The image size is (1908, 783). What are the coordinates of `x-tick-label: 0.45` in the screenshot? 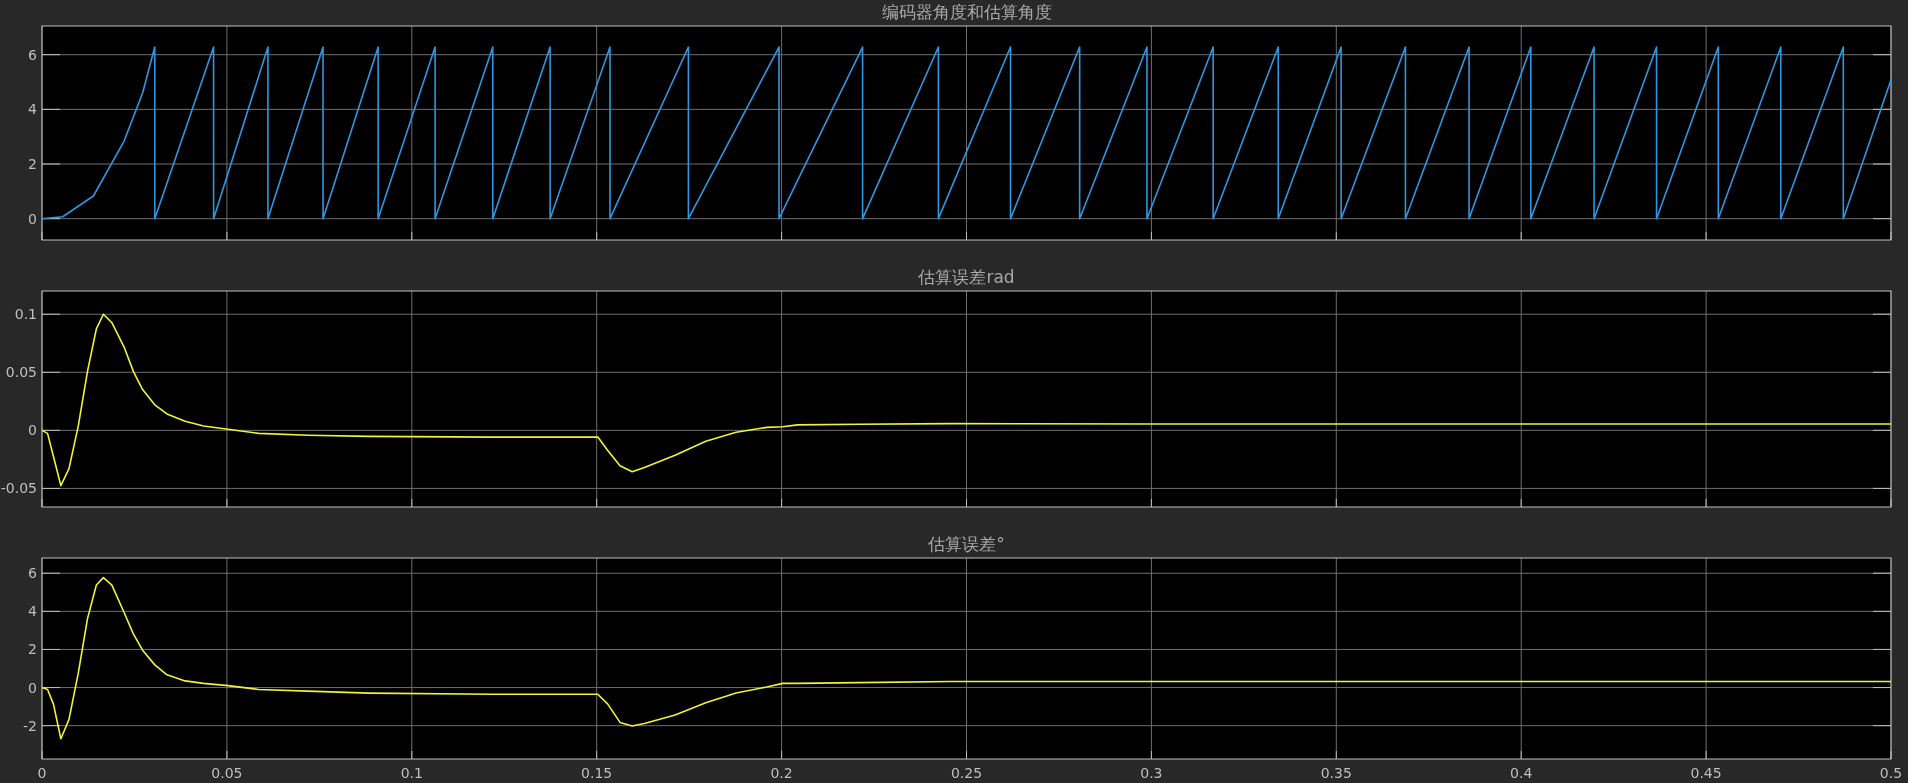 It's located at (1706, 773).